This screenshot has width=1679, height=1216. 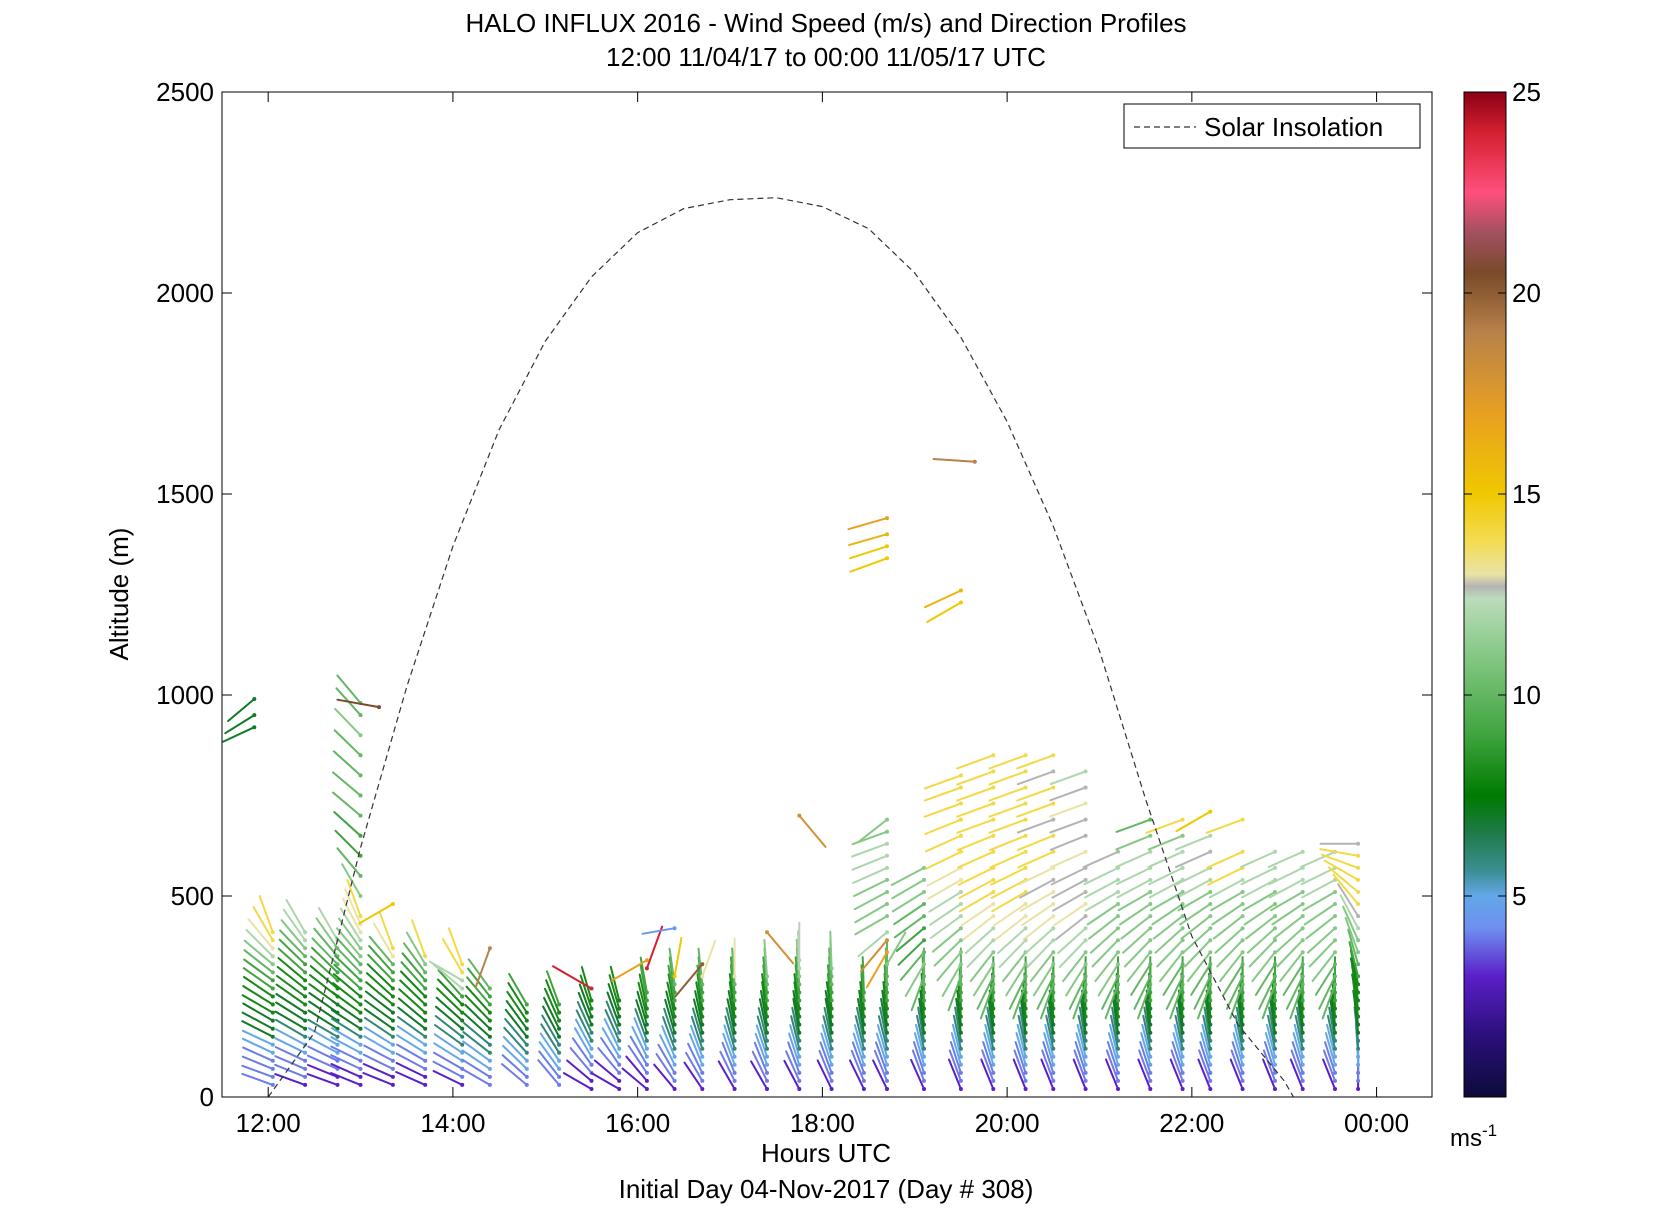 What do you see at coordinates (1526, 494) in the screenshot?
I see `colorbar-tick-label: 15` at bounding box center [1526, 494].